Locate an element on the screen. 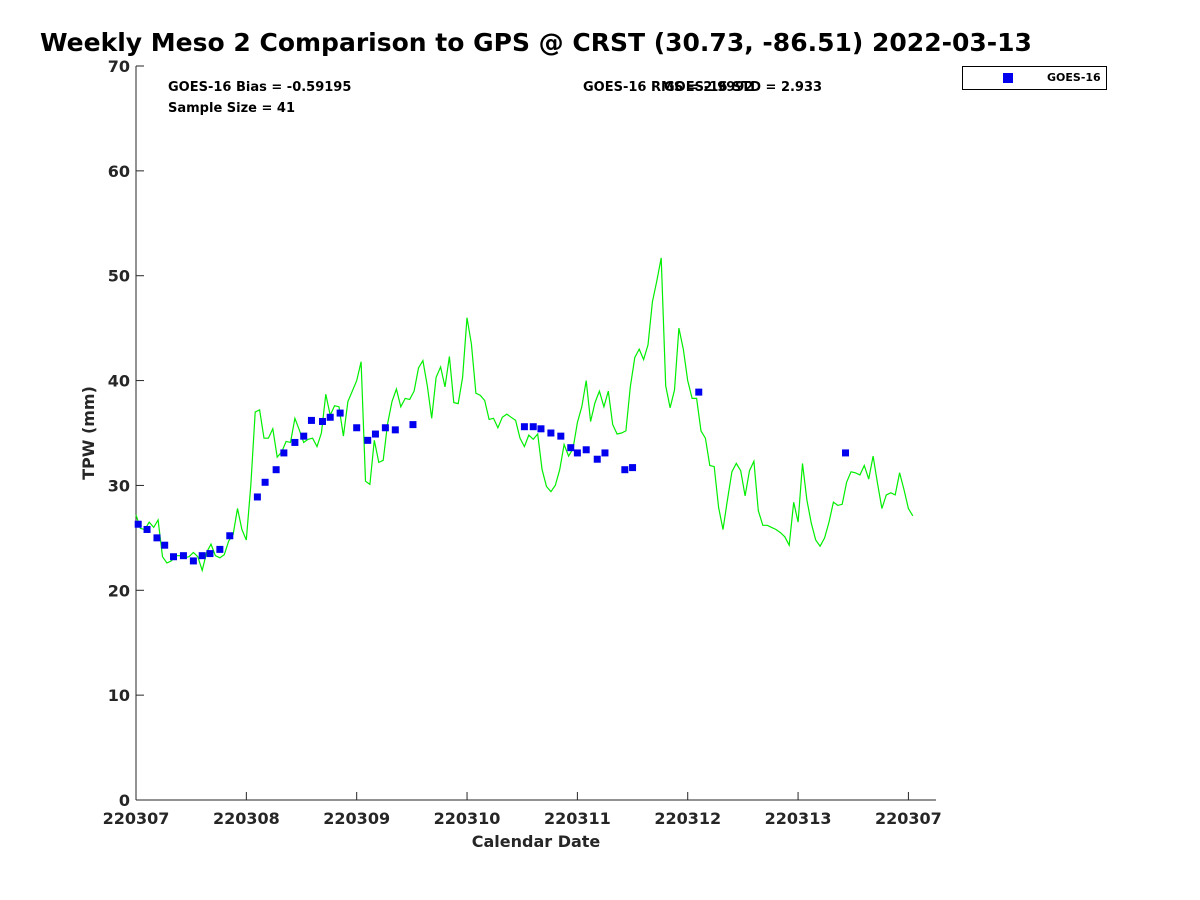 This screenshot has width=1200, height=900. y-tick-label: 10 is located at coordinates (119, 695).